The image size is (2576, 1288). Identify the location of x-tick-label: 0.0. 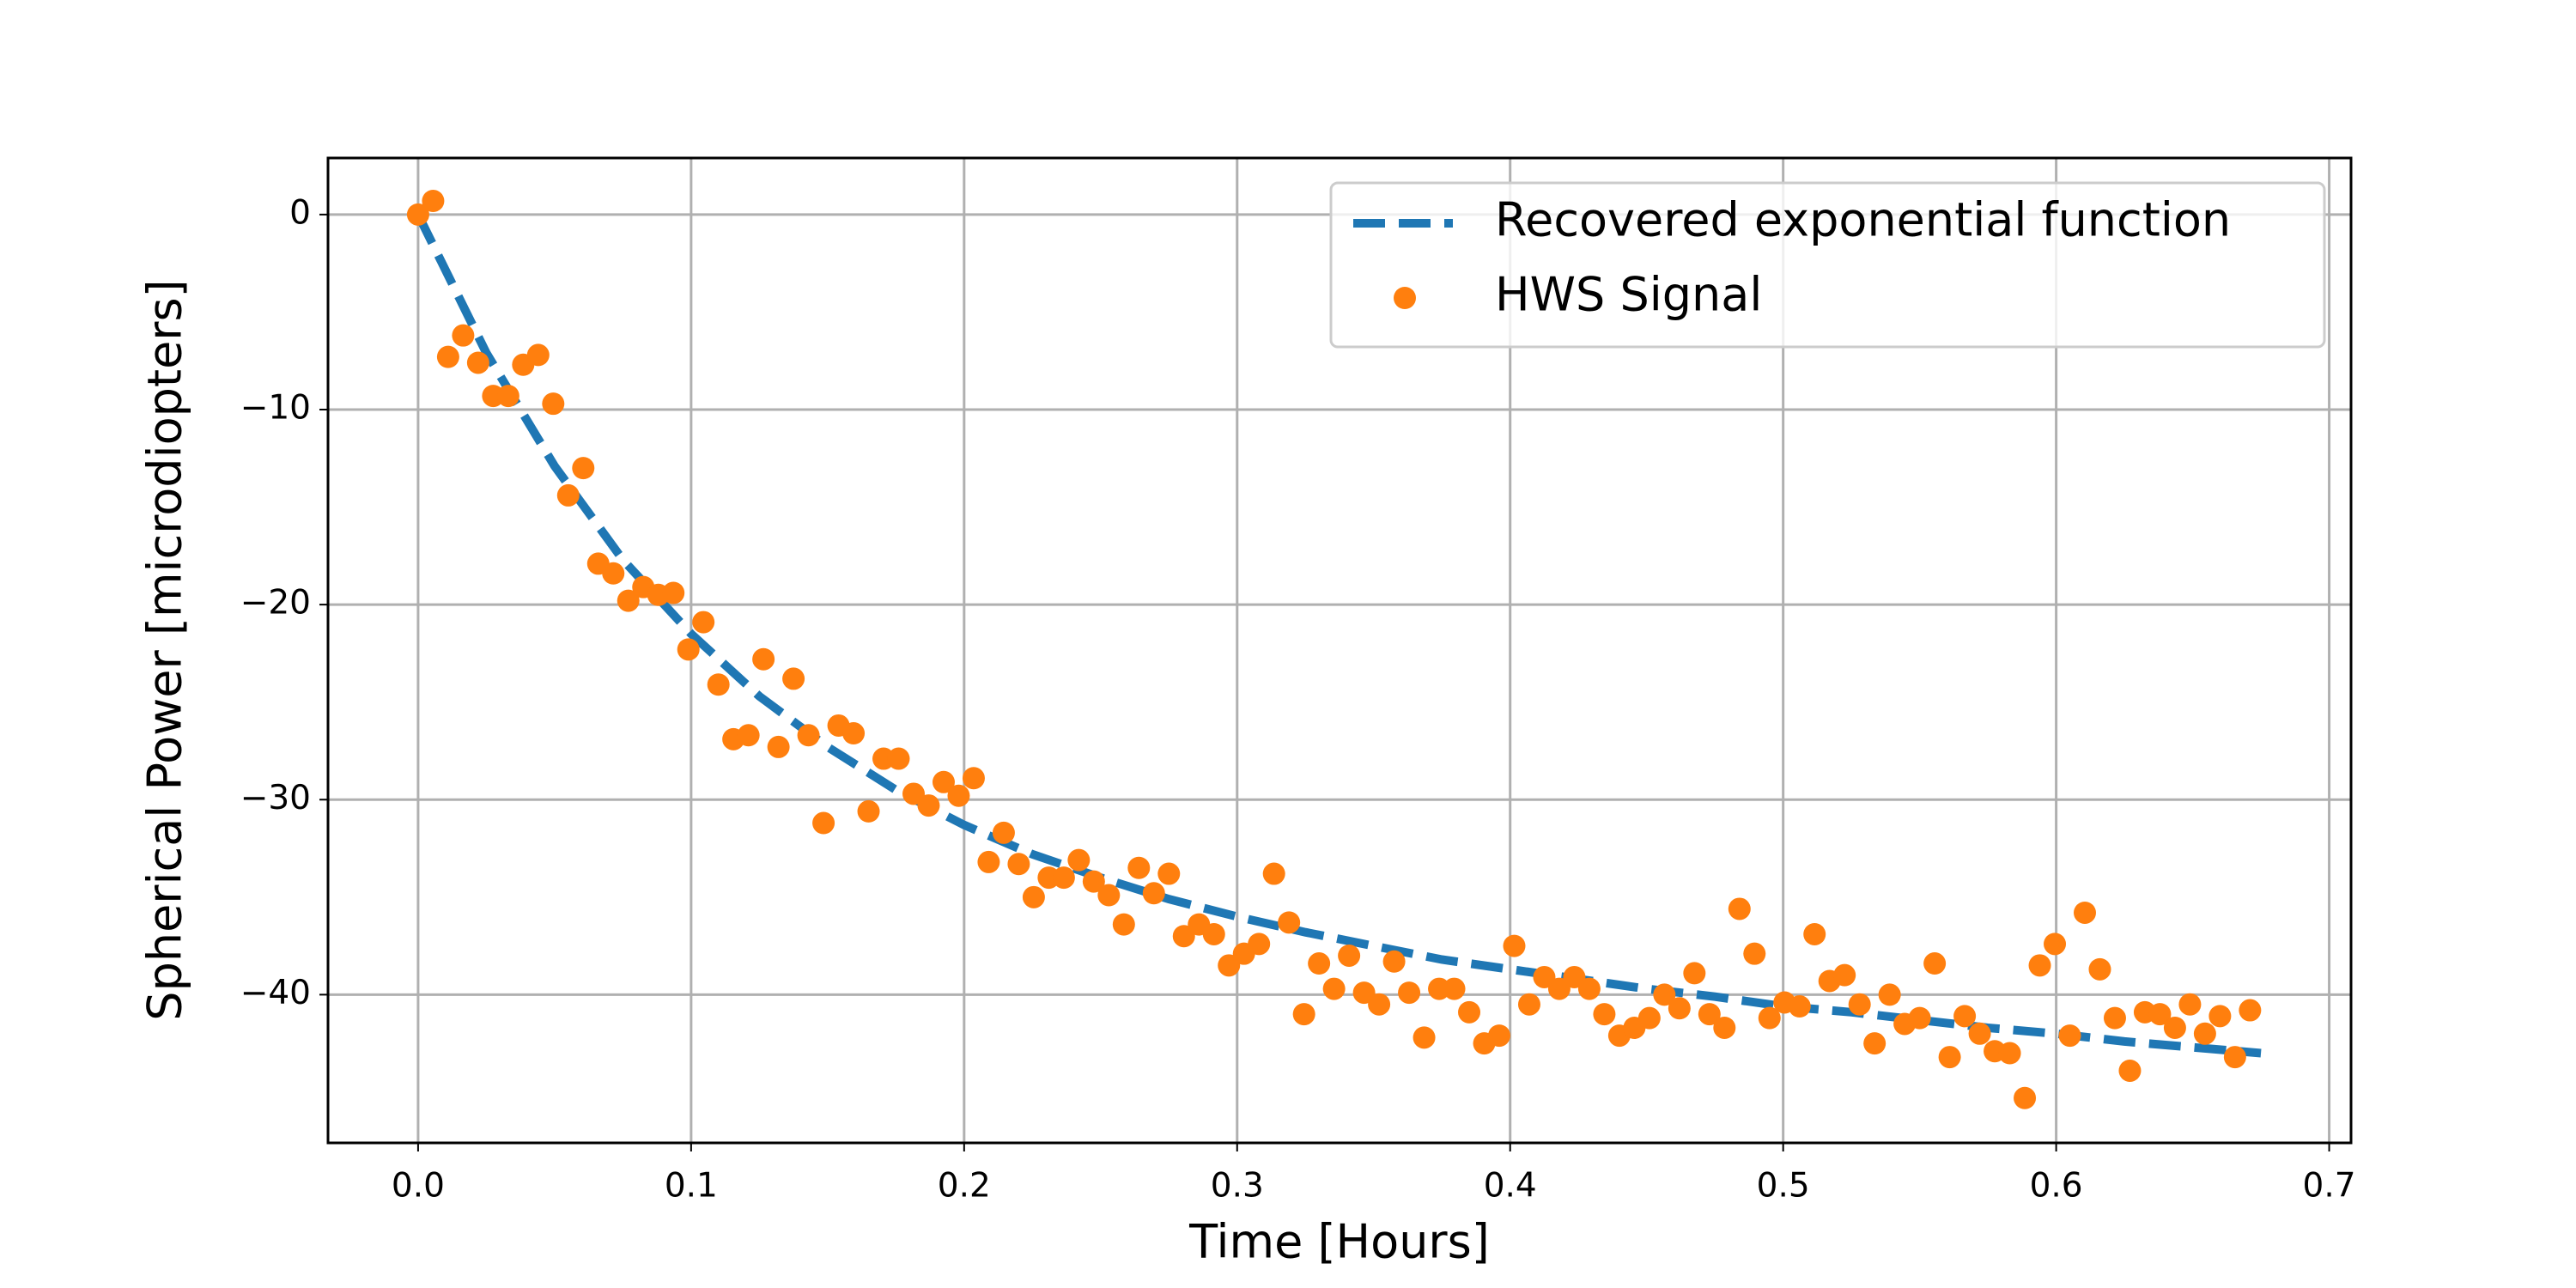
(419, 1186).